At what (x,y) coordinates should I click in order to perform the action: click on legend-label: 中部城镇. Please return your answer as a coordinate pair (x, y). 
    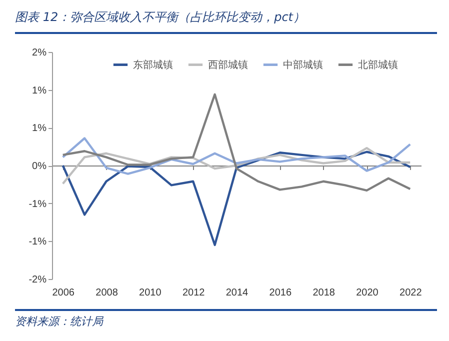
    Looking at the image, I should click on (303, 64).